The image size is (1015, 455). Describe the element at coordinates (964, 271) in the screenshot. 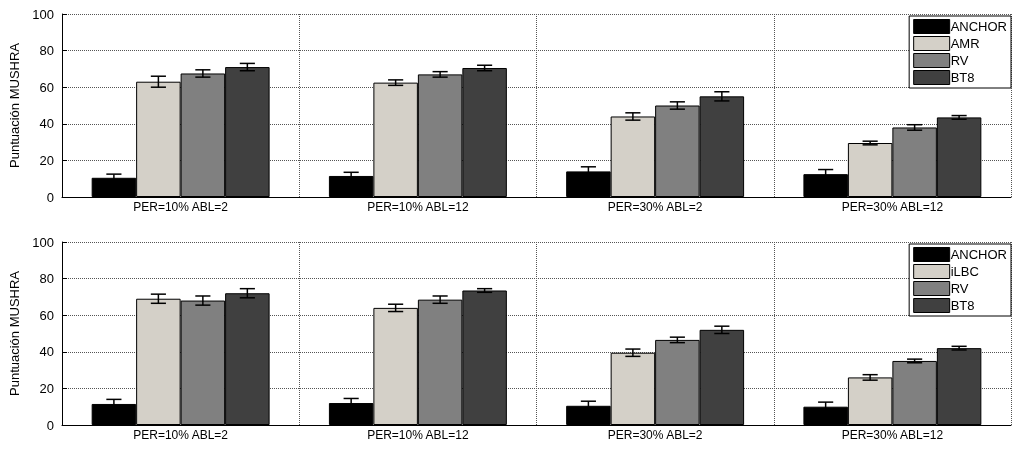

I see `legend-label: iLBC` at that location.